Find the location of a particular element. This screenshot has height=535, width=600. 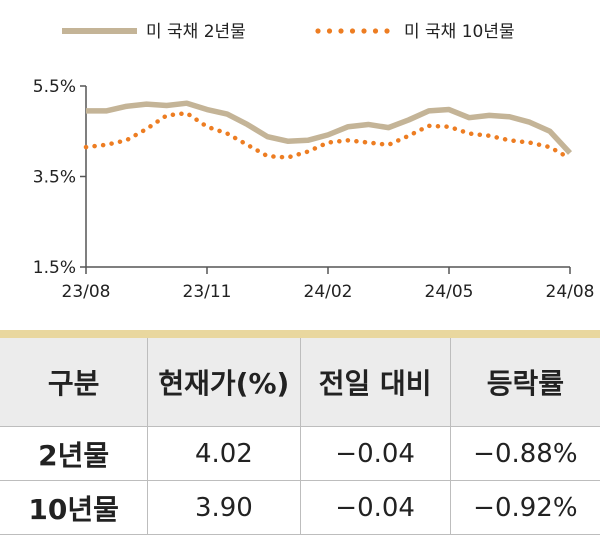

row-label: 10년물 is located at coordinates (74, 507).